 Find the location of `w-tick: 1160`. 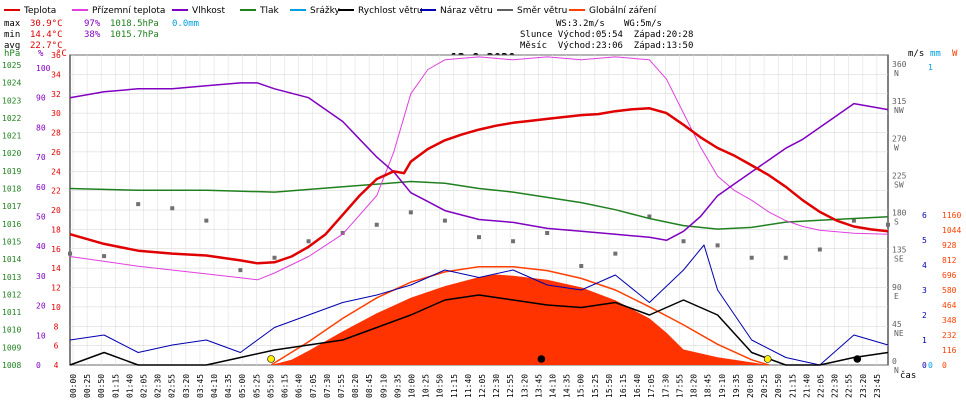

w-tick: 1160 is located at coordinates (951, 215).